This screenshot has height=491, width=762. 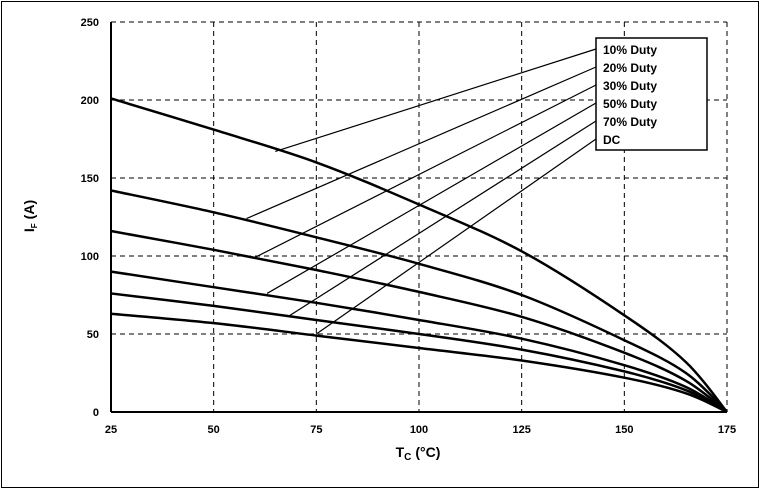 I want to click on y-tick-label: 250, so click(x=90, y=23).